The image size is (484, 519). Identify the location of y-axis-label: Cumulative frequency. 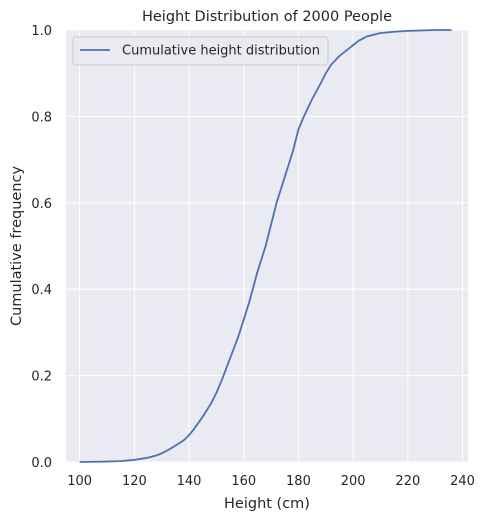
(17, 246).